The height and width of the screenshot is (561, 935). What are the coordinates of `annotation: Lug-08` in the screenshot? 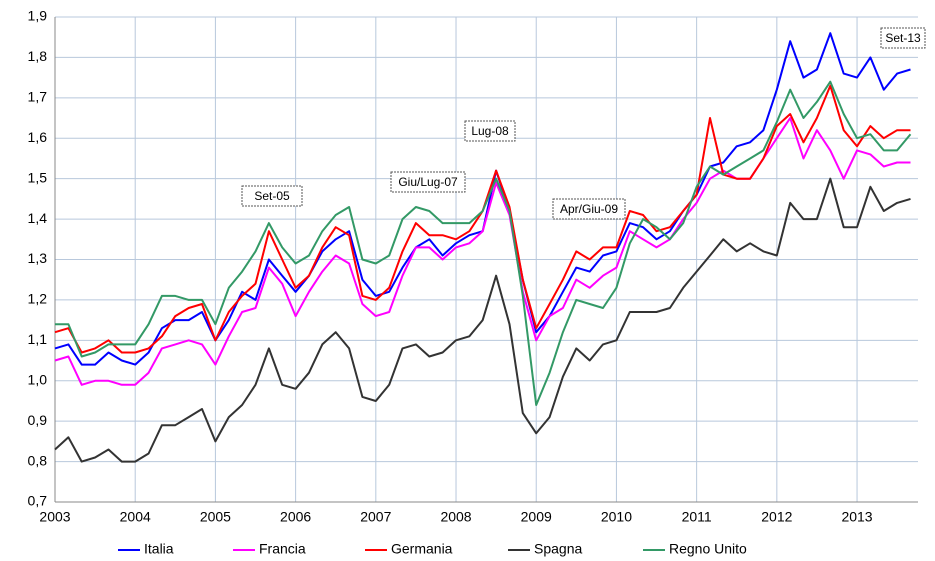 It's located at (490, 131).